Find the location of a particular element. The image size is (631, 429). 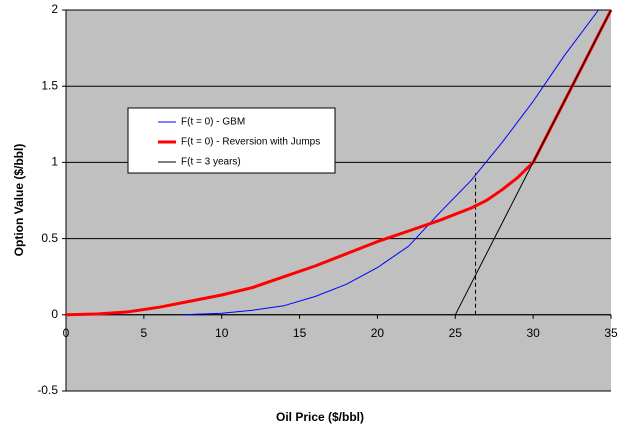

x-tick-label: 30 is located at coordinates (533, 333).